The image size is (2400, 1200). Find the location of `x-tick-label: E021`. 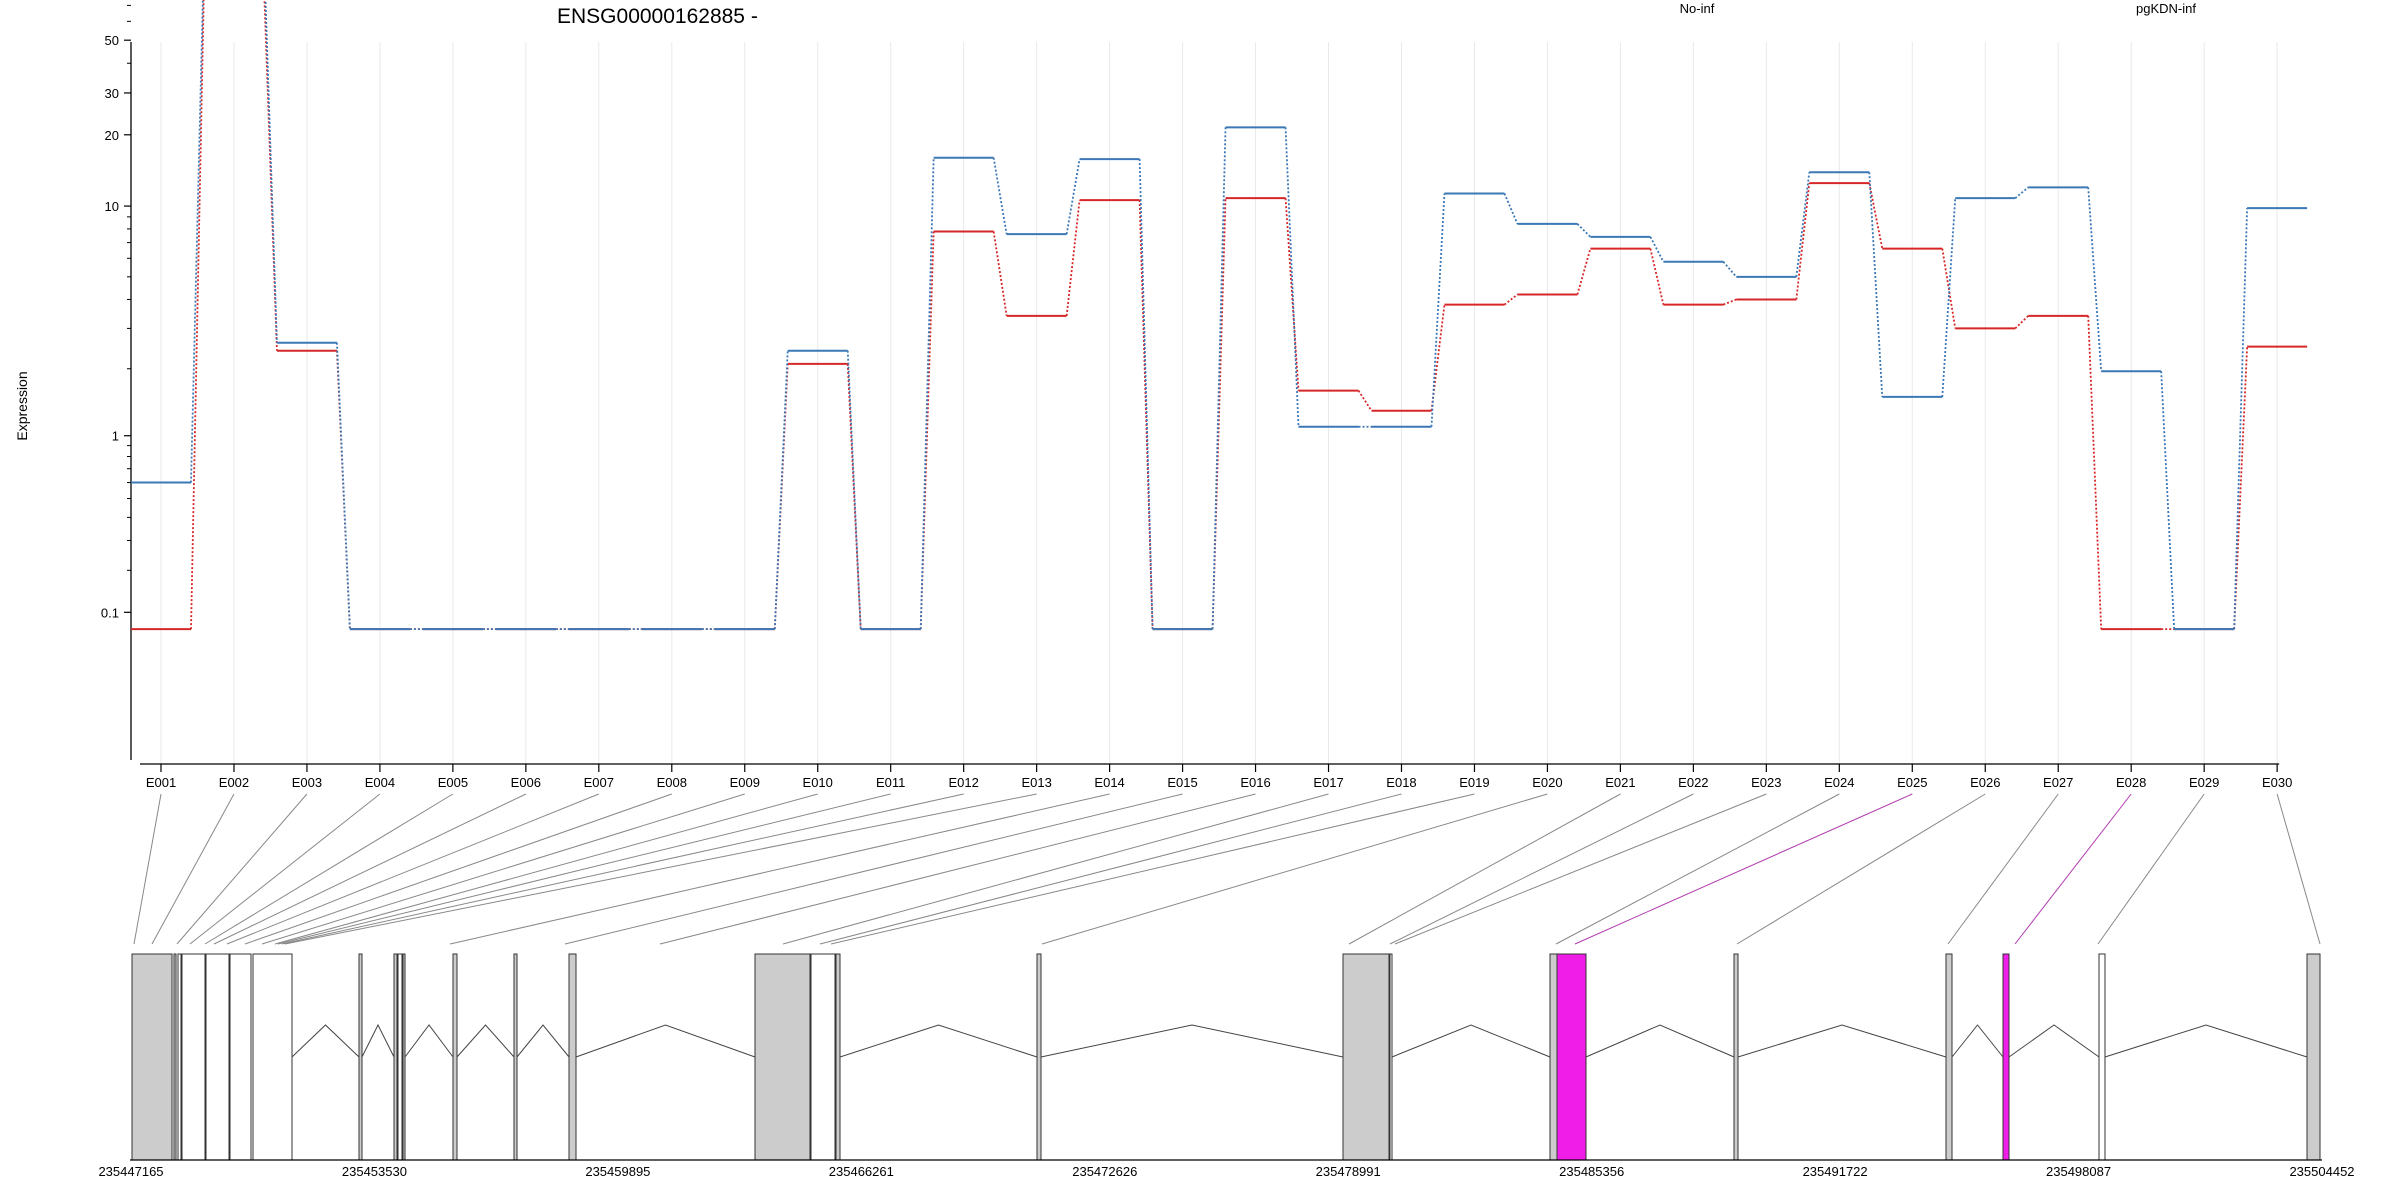

x-tick-label: E021 is located at coordinates (1620, 782).